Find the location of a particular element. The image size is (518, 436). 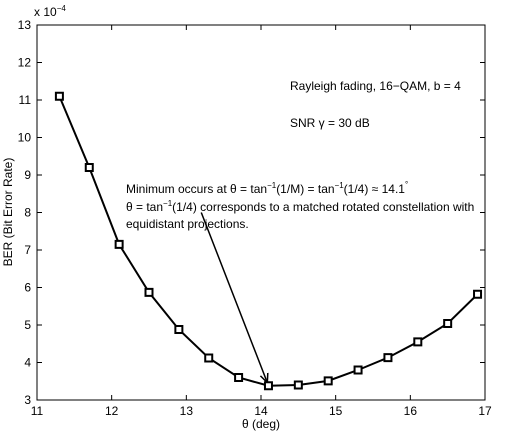

minimum-annotation-line3: equidistant projections. is located at coordinates (187, 224).